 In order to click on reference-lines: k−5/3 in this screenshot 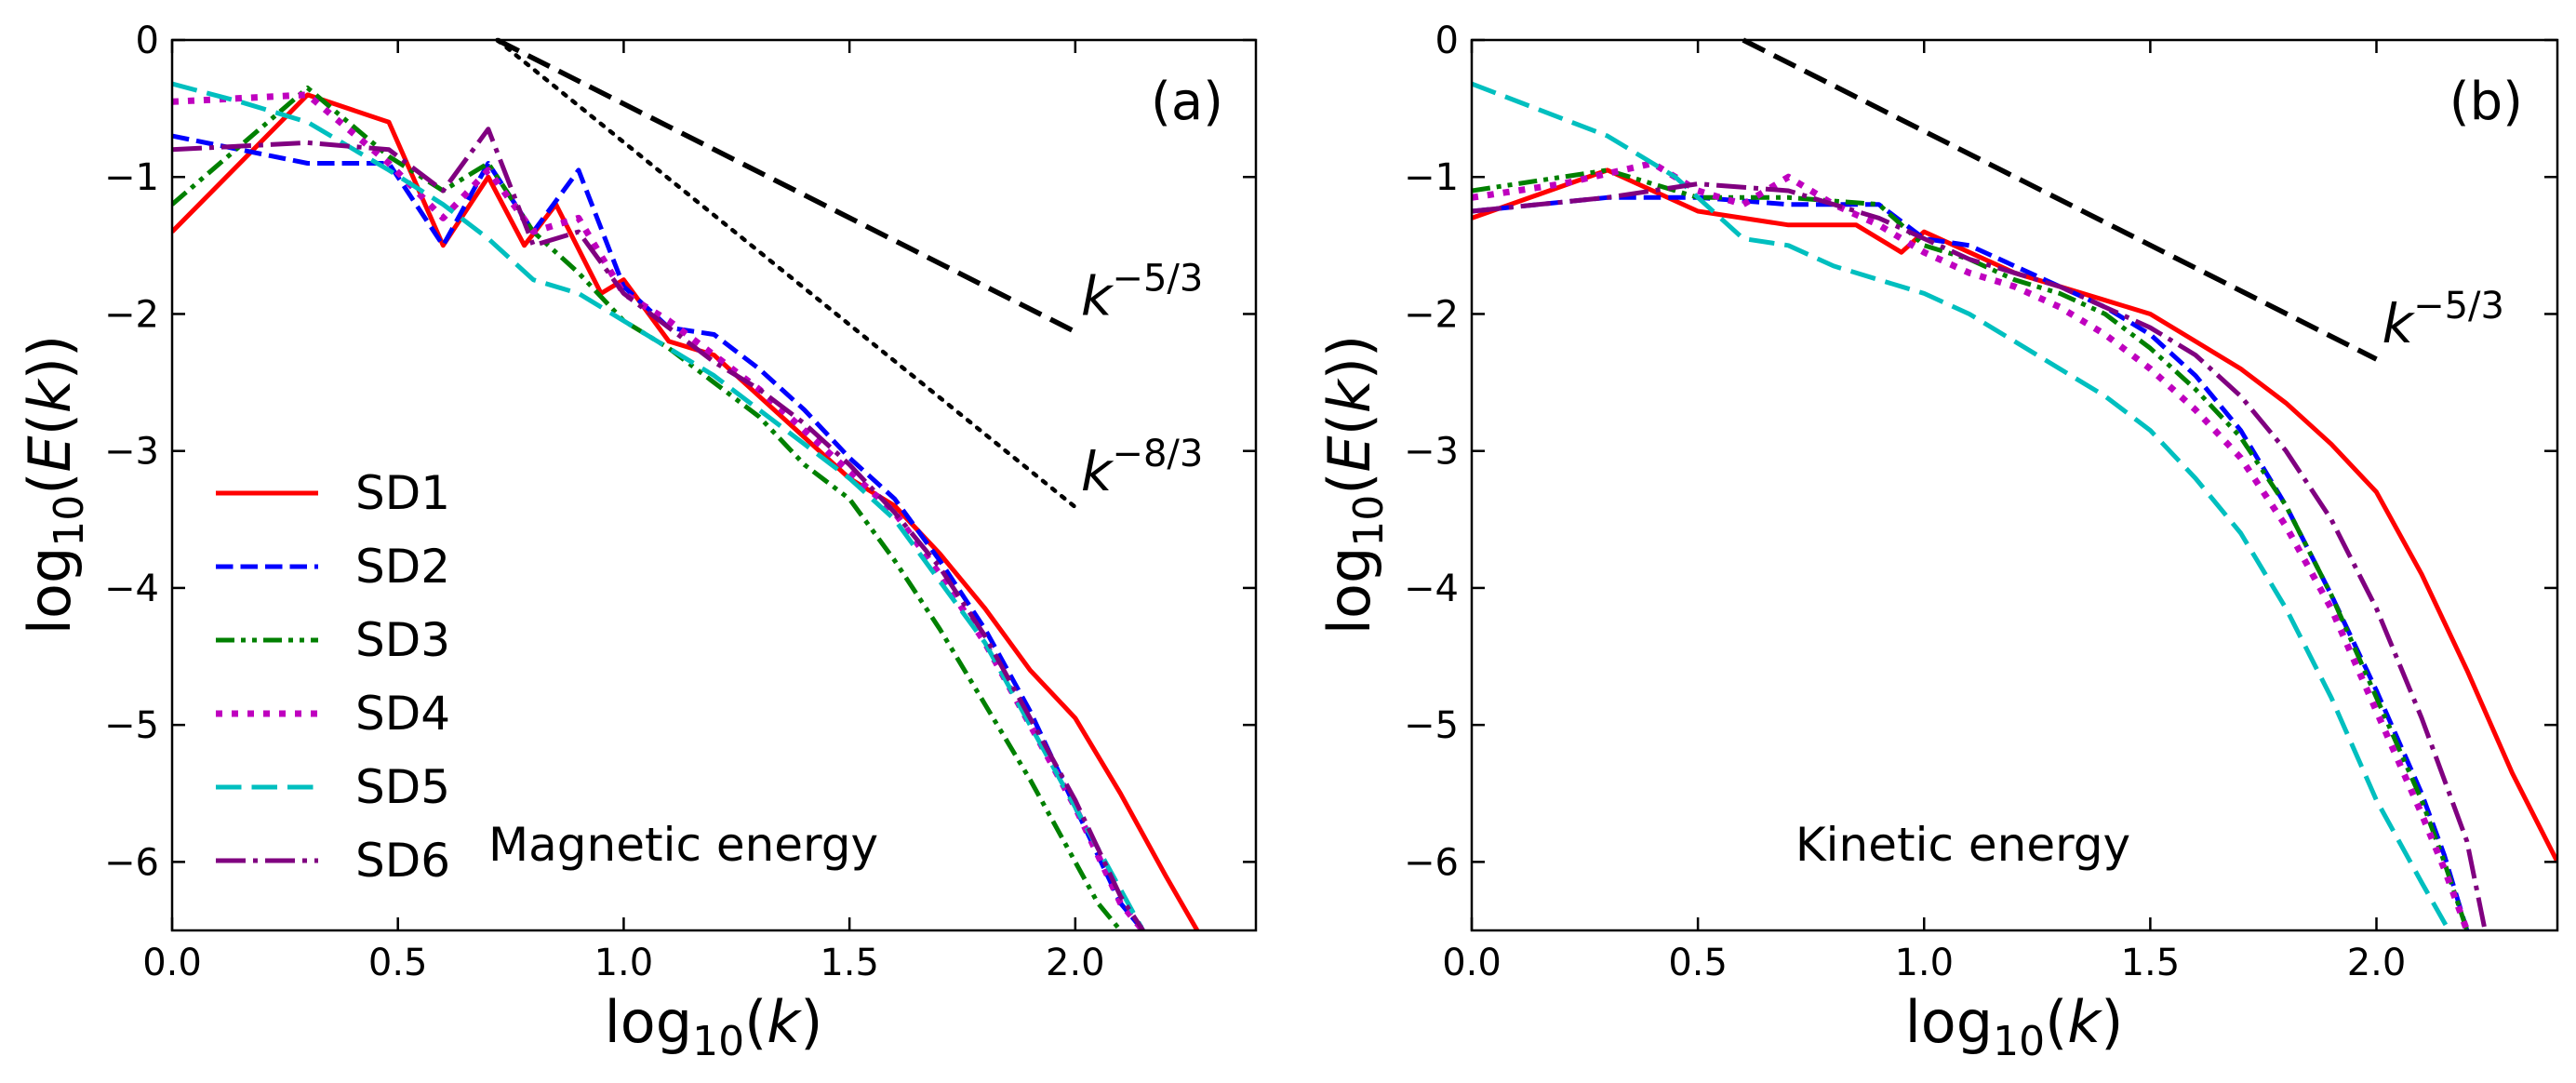, I will do `click(2123, 199)`.